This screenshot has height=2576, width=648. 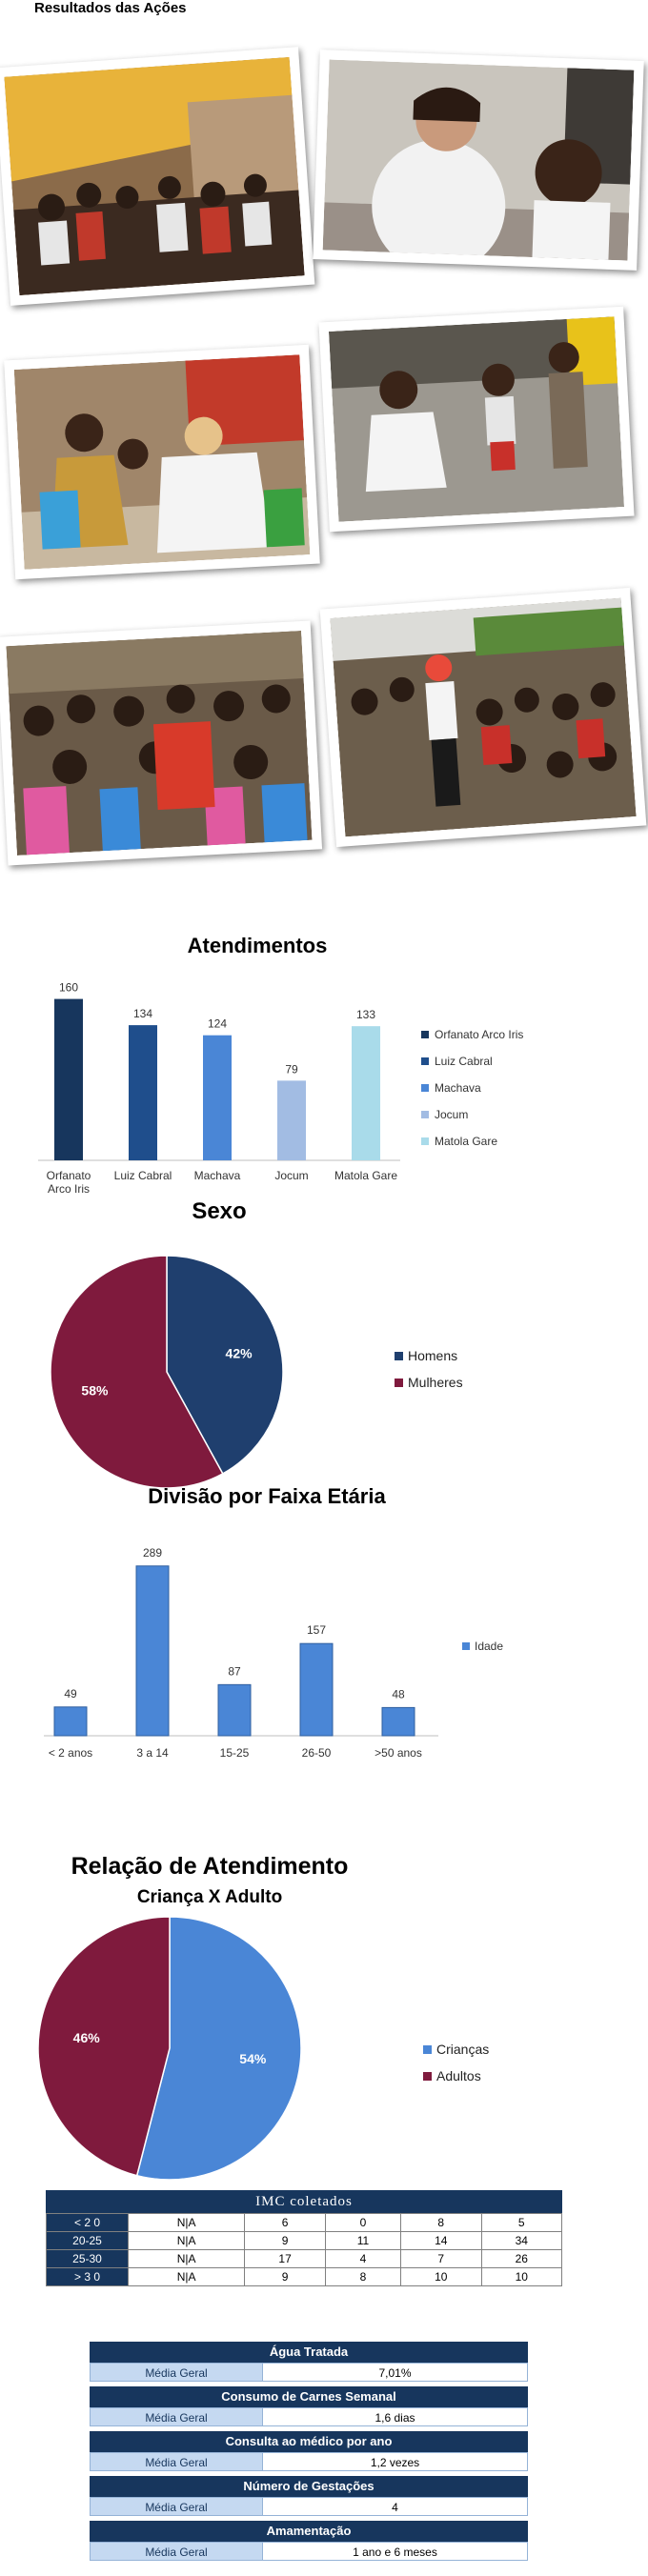 What do you see at coordinates (285, 2241) in the screenshot?
I see `table-cell: 9` at bounding box center [285, 2241].